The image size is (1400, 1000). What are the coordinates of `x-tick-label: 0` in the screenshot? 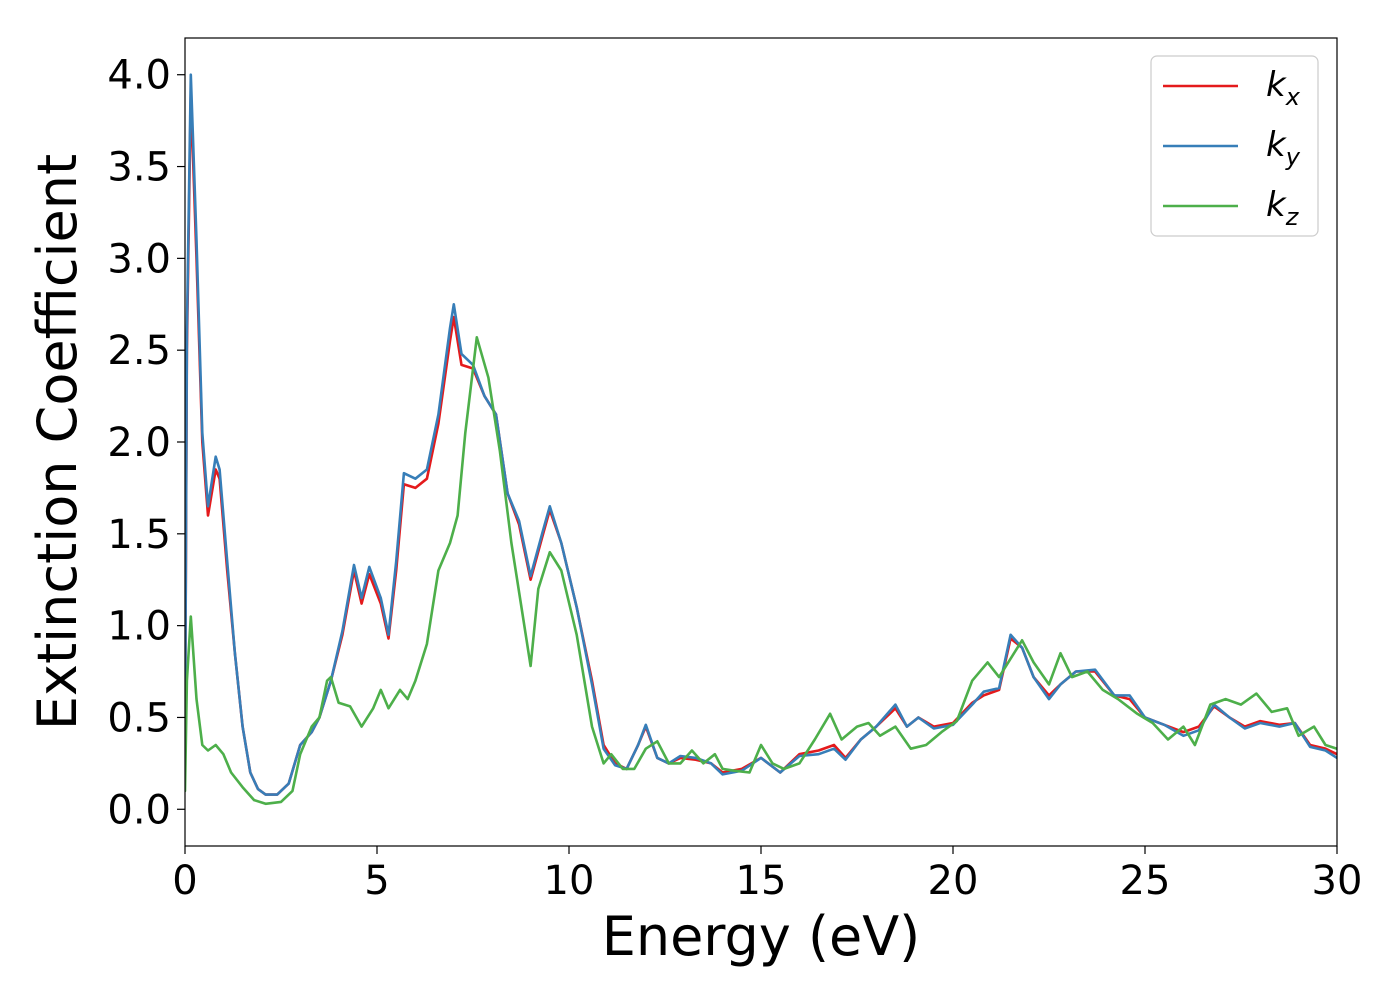 It's located at (184, 881).